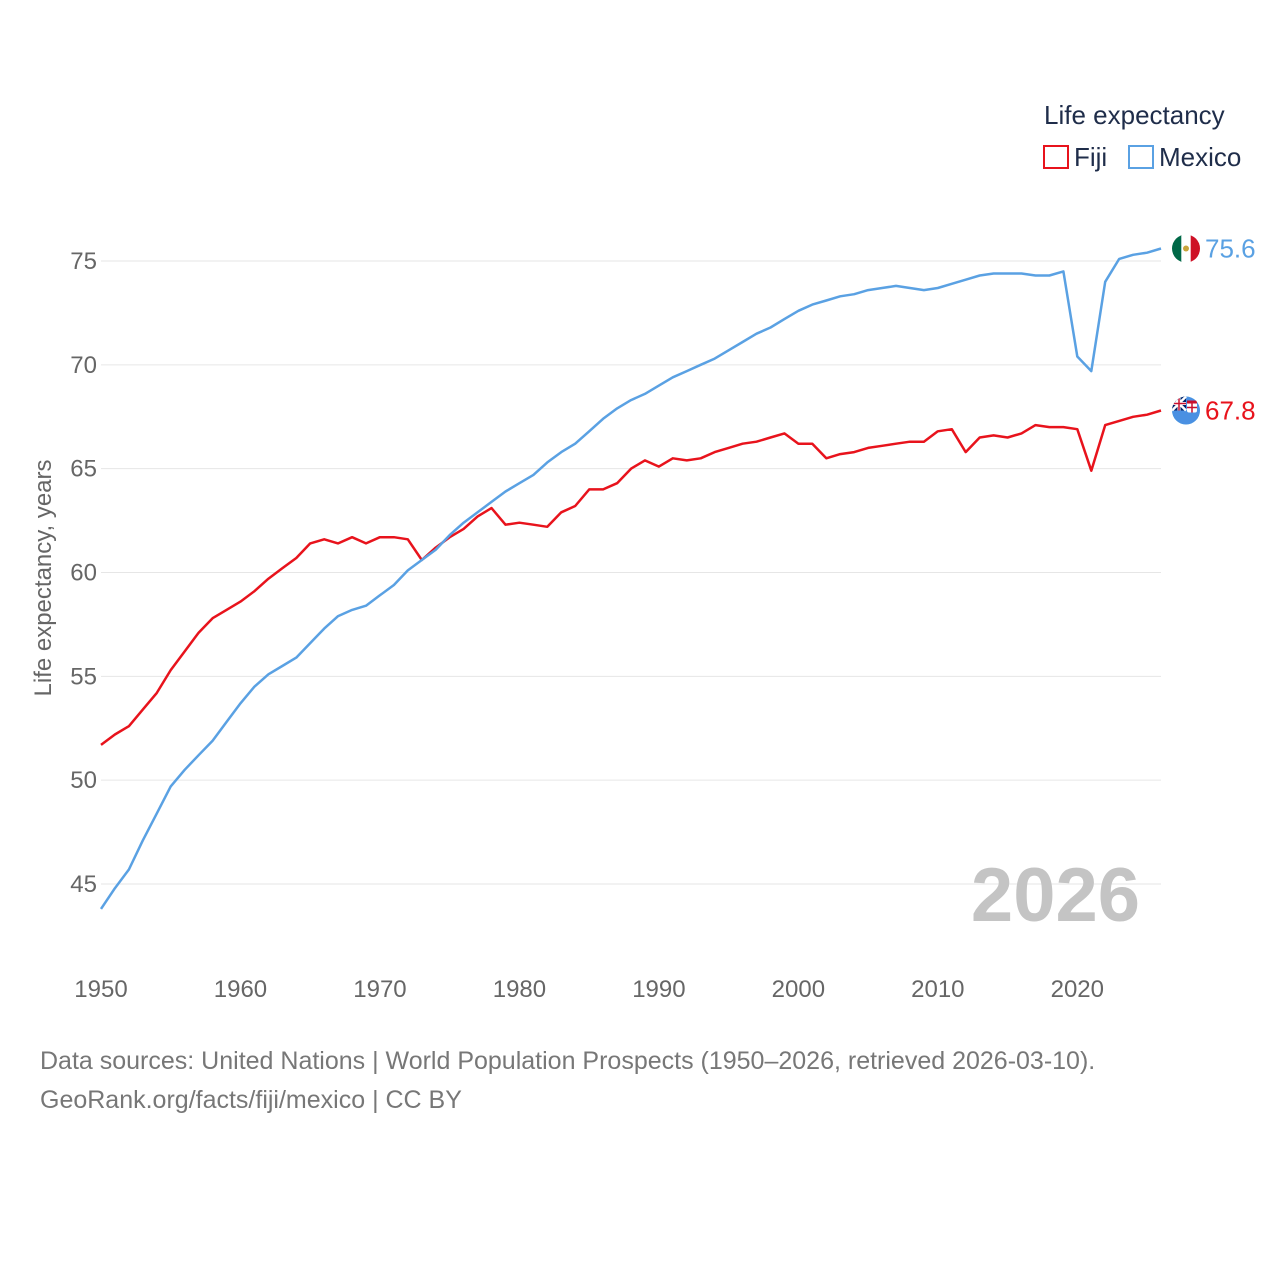  What do you see at coordinates (240, 989) in the screenshot?
I see `x-tick-1960: 1960` at bounding box center [240, 989].